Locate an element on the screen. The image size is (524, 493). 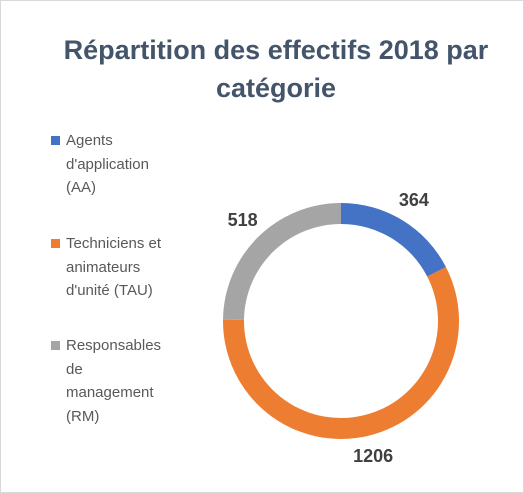
legend-item: Techniciens et animateurs d'unité (TAU) is located at coordinates (116, 267).